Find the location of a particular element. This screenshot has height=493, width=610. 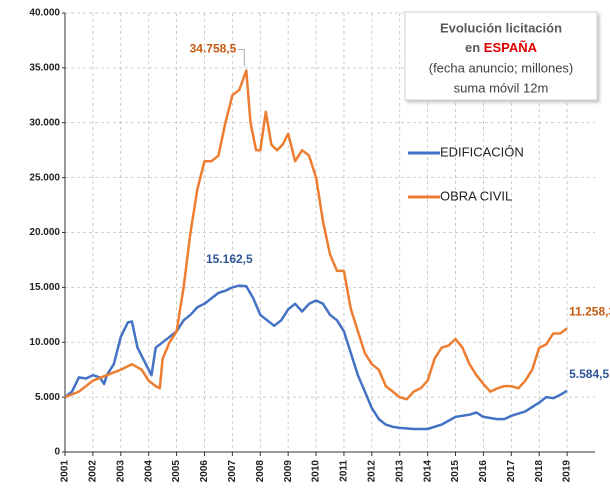

chart-title: Evolución licitación is located at coordinates (501, 27).